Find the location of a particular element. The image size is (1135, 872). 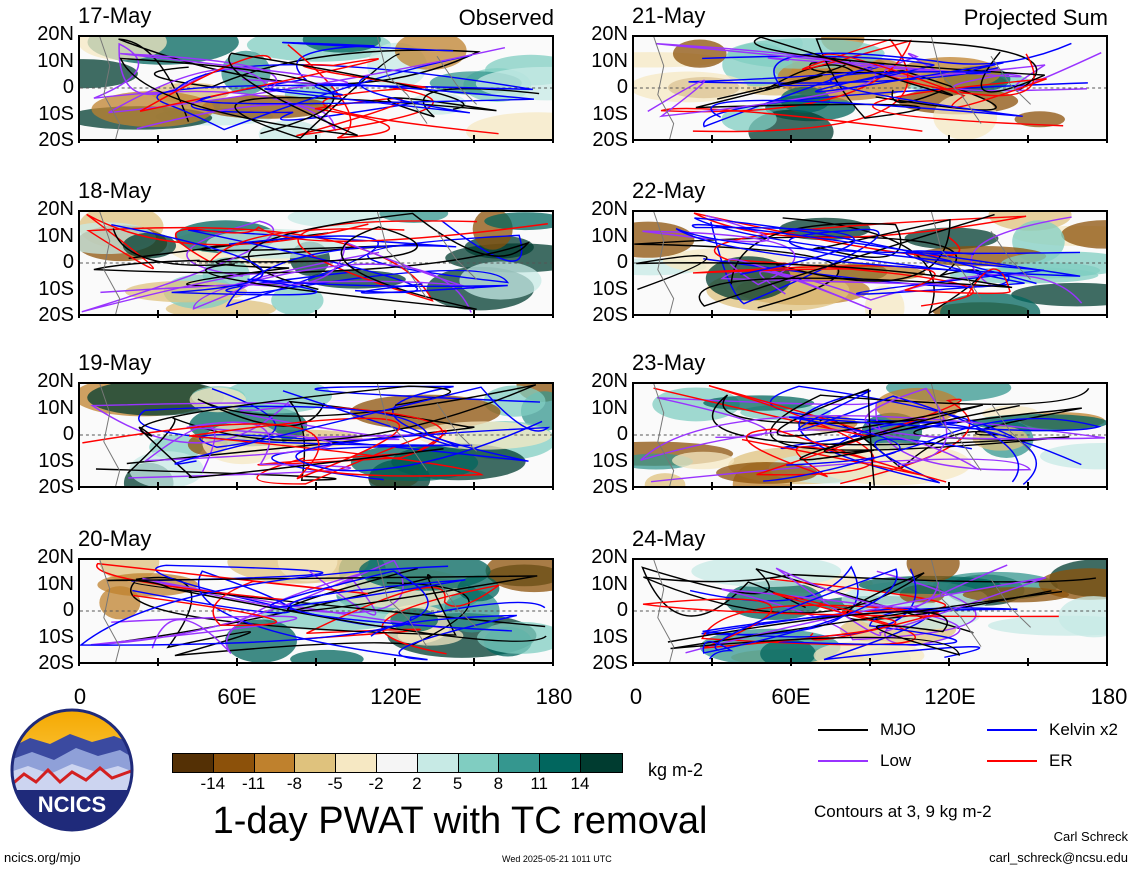

colorbar-tick-label: 8 is located at coordinates (498, 783).